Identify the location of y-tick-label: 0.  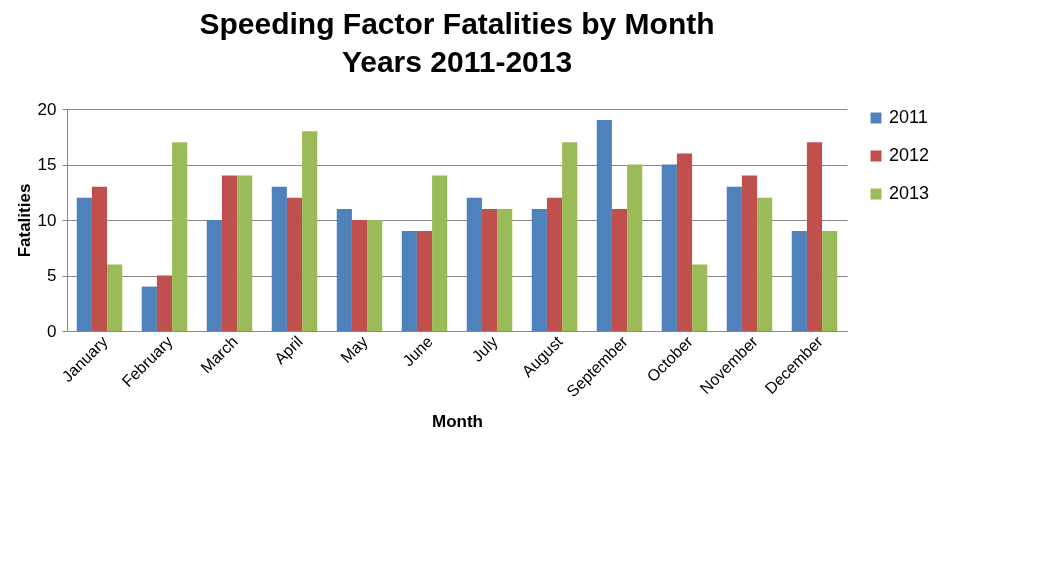
(52, 331).